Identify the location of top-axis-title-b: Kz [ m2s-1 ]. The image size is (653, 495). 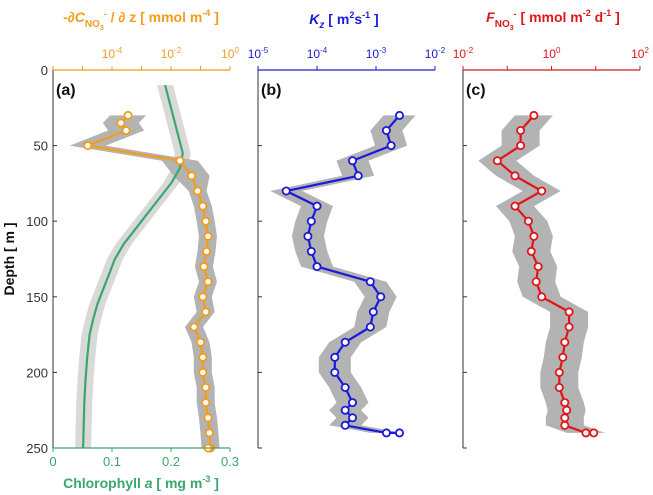
(343, 20).